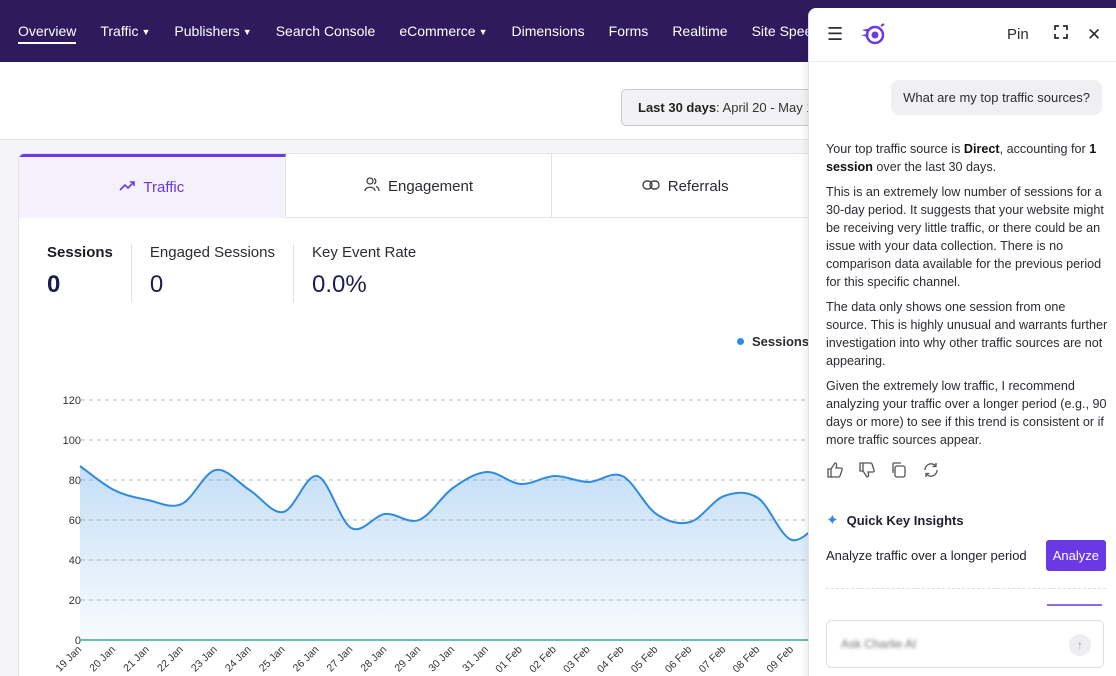 This screenshot has height=676, width=1116. What do you see at coordinates (306, 659) in the screenshot?
I see `x-tick-label: 26 Jan` at bounding box center [306, 659].